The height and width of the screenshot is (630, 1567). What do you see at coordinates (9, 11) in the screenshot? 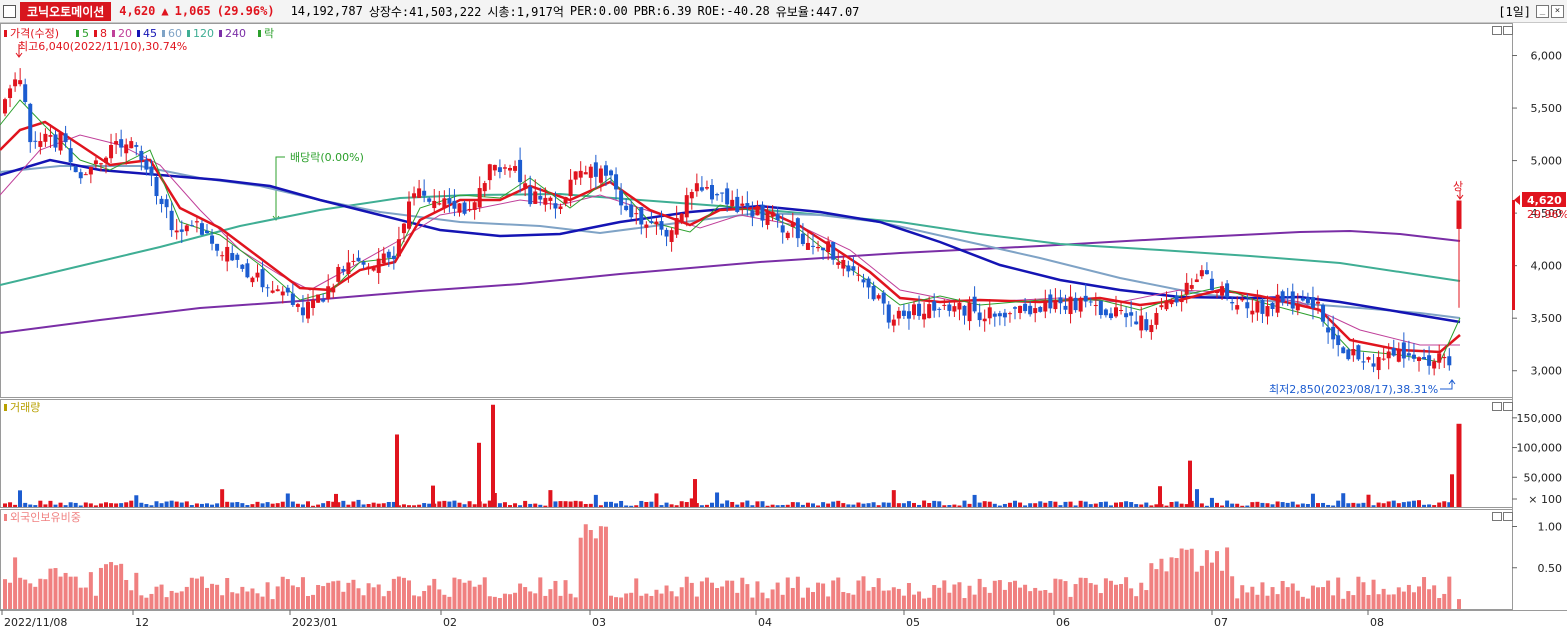
I see `select-checkbox` at bounding box center [9, 11].